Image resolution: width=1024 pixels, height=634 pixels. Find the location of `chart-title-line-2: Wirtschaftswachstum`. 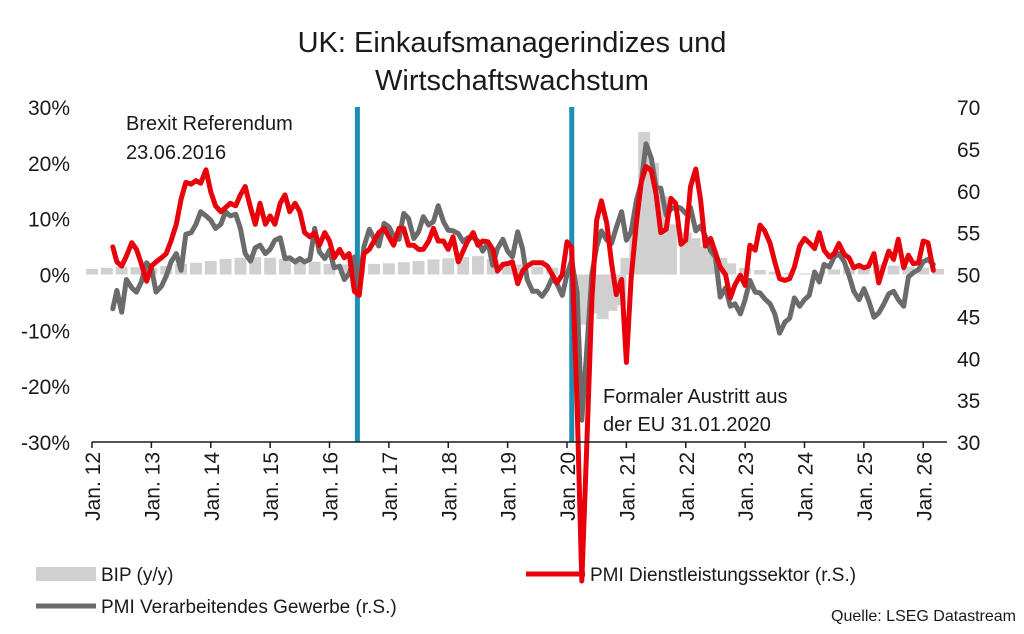

chart-title-line-2: Wirtschaftswachstum is located at coordinates (512, 81).